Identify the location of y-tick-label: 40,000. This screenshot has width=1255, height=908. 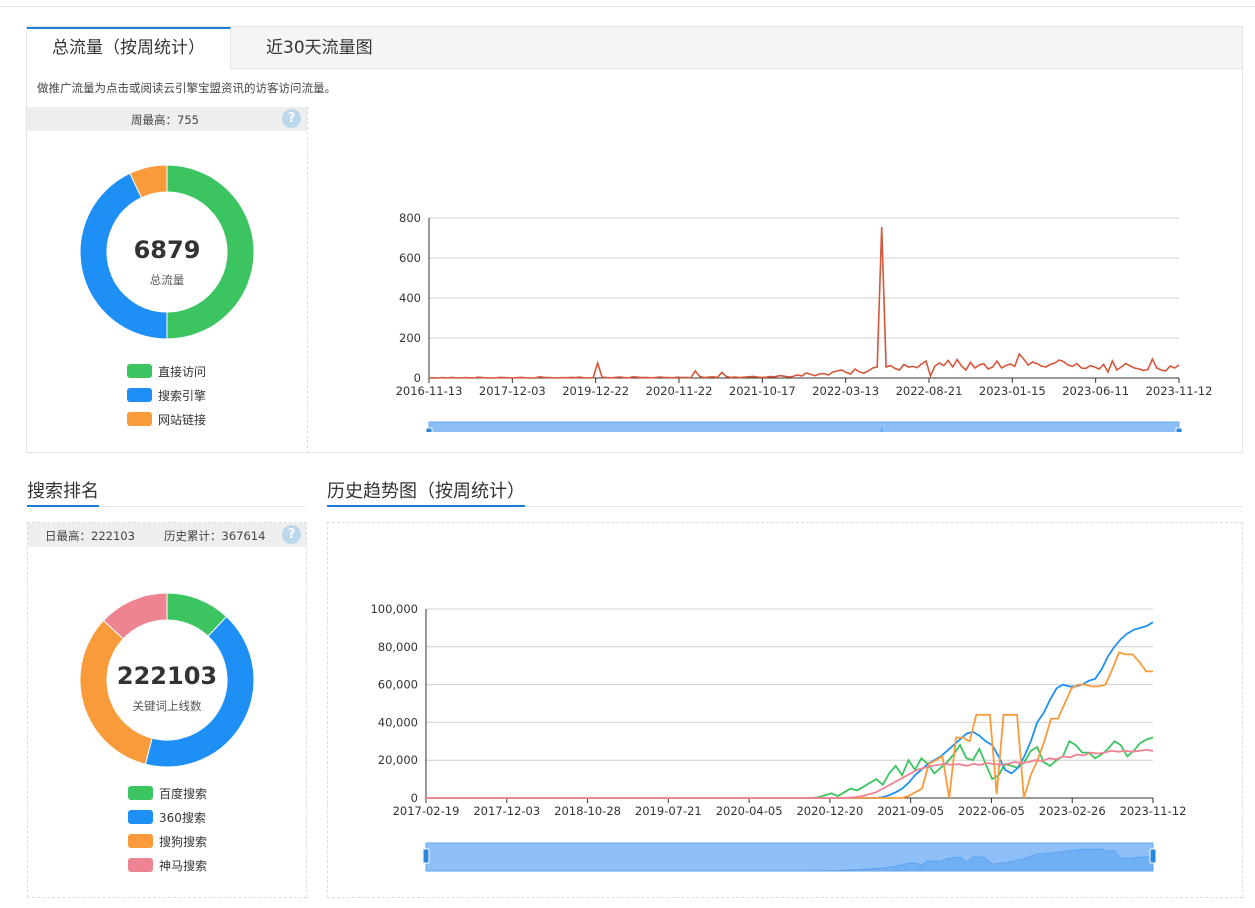
(398, 722).